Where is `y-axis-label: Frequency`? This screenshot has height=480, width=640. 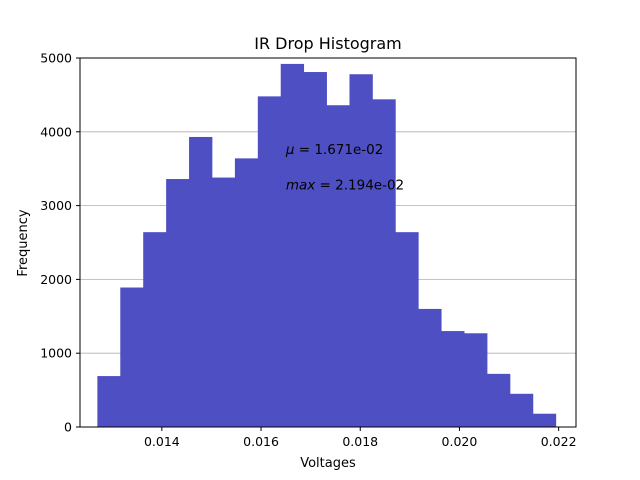 y-axis-label: Frequency is located at coordinates (23, 242).